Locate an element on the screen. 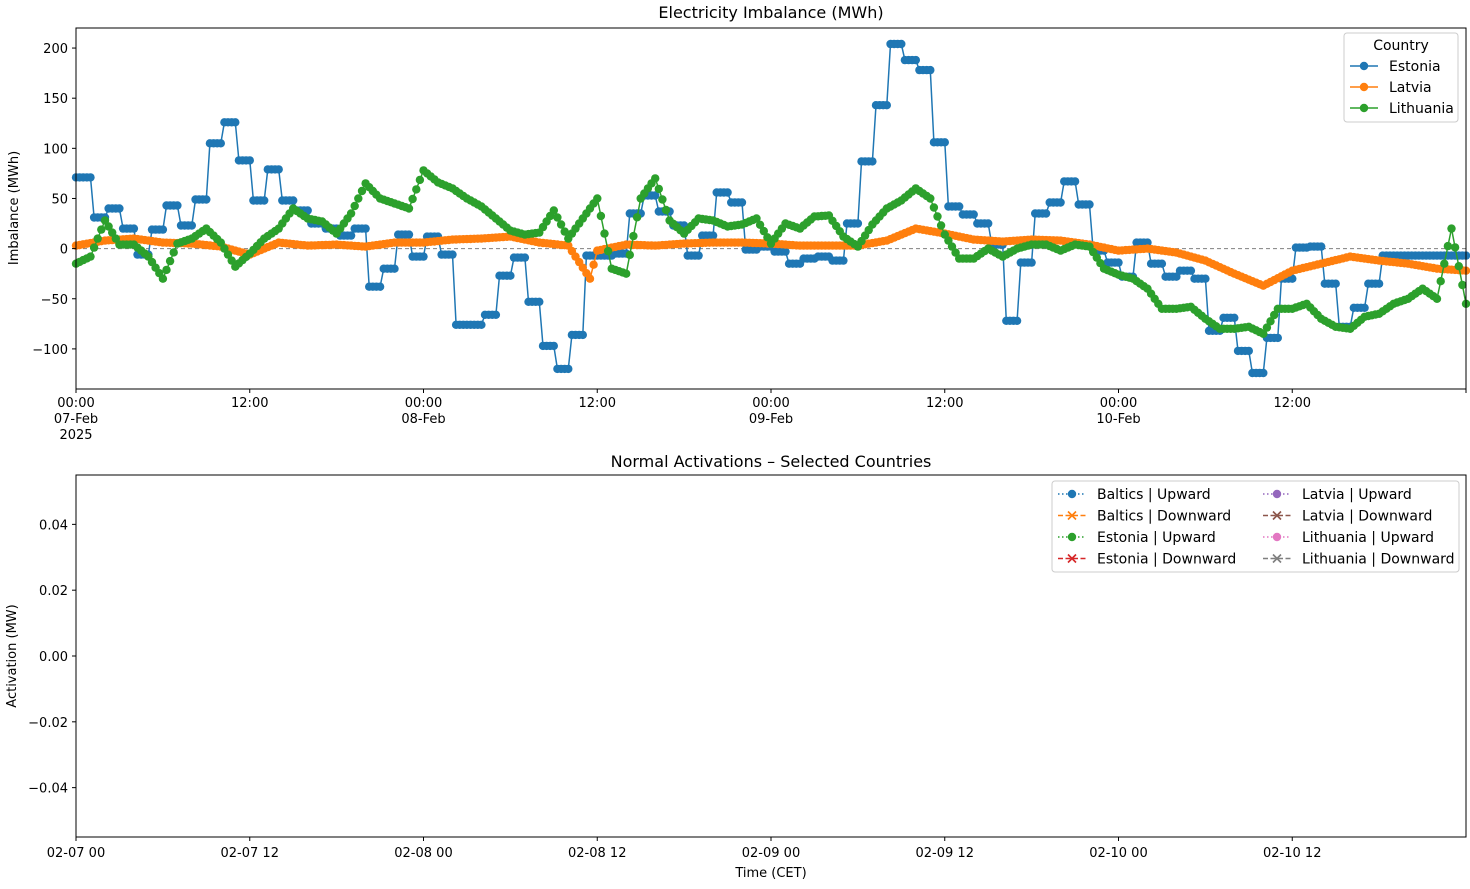 The width and height of the screenshot is (1470, 889). legend-item-latvia: Latvia is located at coordinates (1391, 88).